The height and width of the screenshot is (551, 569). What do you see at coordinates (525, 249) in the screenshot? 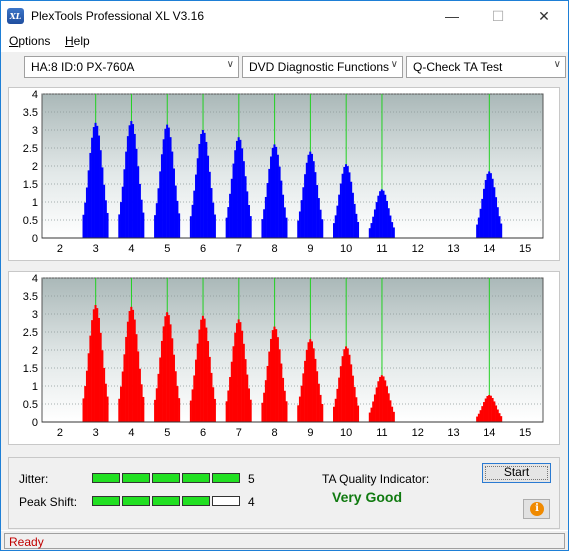
I see `x-tick-label: 15` at bounding box center [525, 249].